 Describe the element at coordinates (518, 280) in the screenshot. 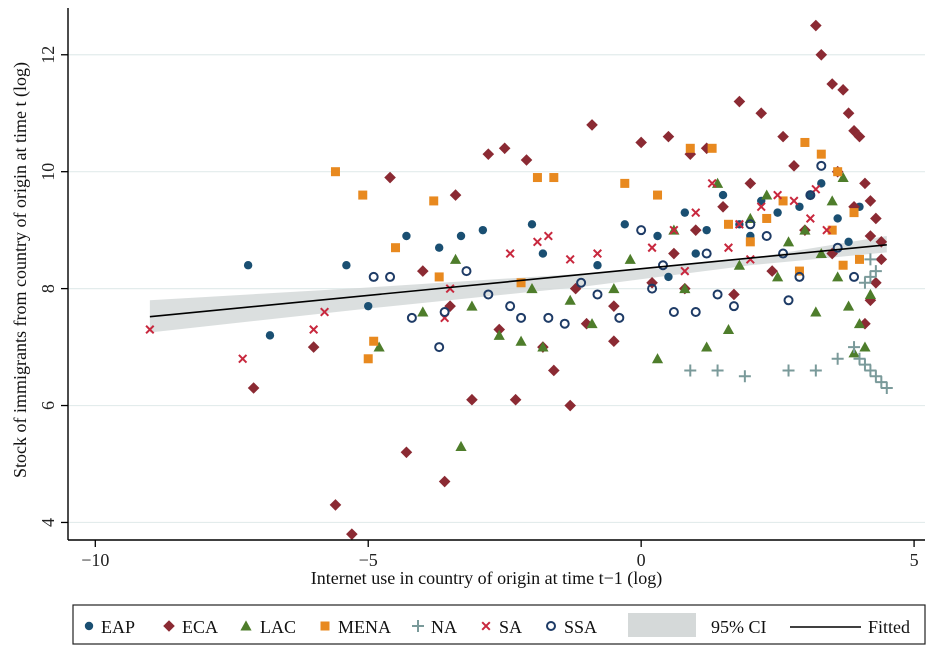

I see `fit-line` at that location.